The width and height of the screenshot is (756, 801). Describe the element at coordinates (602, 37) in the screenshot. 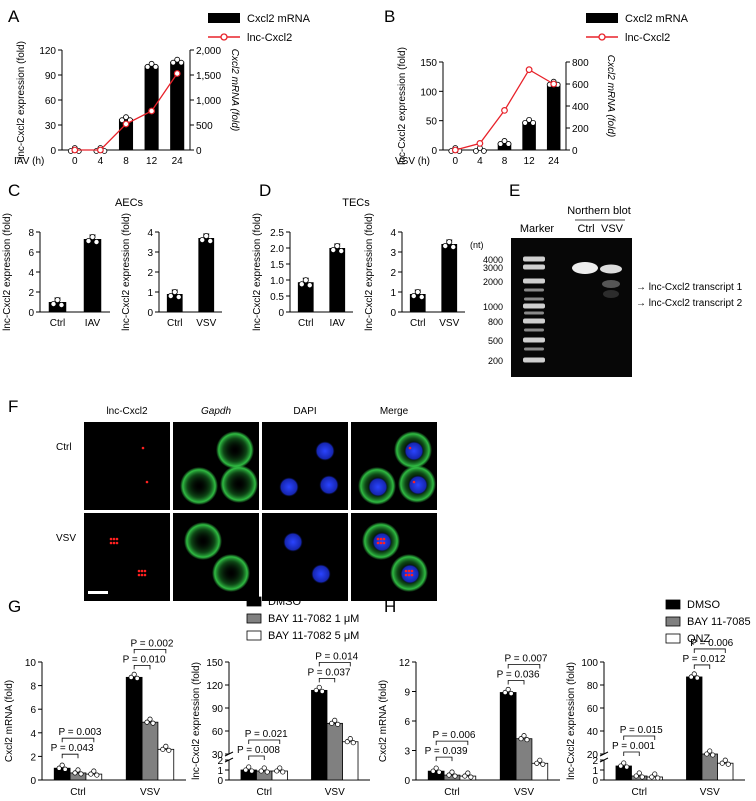

I see `legend-b-line-marker` at that location.